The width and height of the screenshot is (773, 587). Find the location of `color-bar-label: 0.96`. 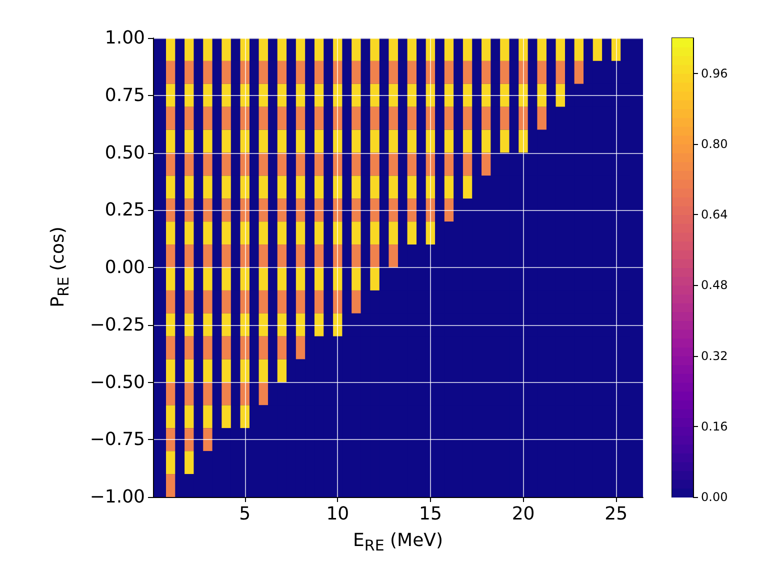

color-bar-label: 0.96 is located at coordinates (714, 73).